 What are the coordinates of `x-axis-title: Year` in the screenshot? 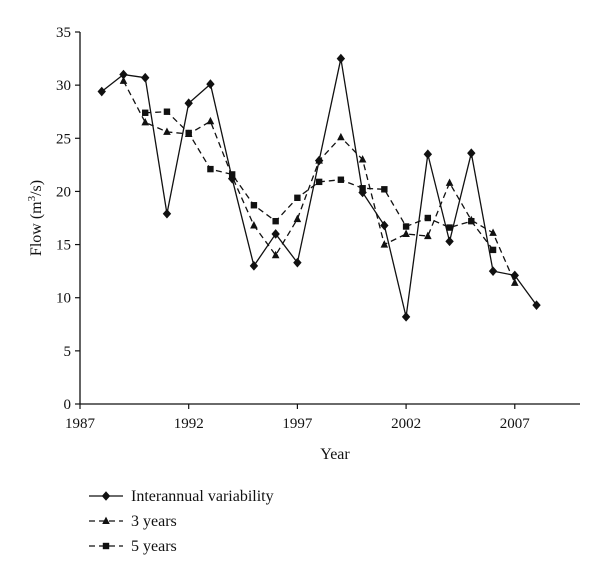 It's located at (335, 454).